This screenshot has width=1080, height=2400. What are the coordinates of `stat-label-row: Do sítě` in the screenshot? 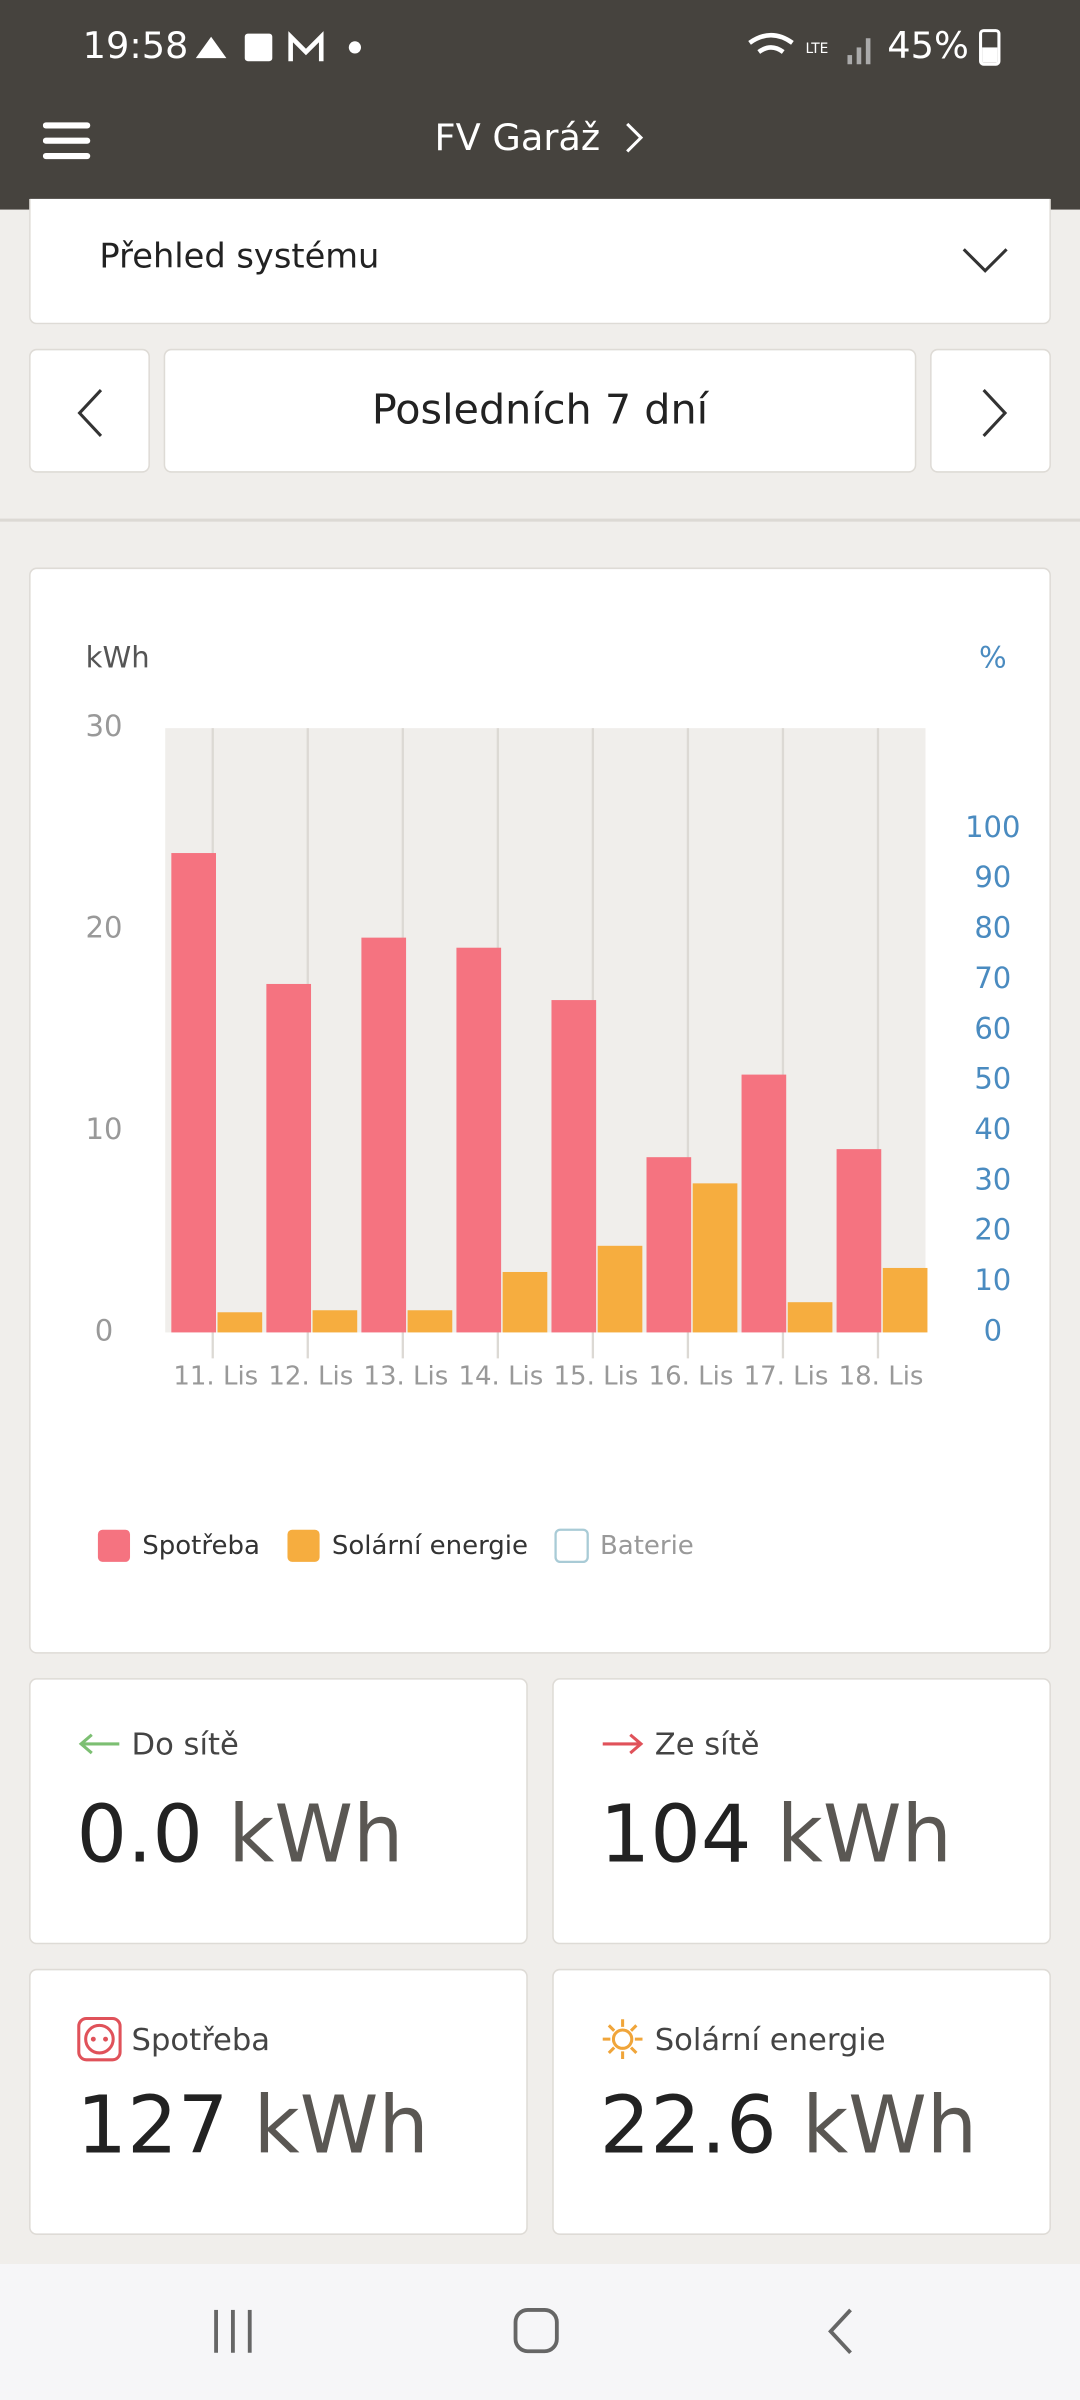 It's located at (157, 1744).